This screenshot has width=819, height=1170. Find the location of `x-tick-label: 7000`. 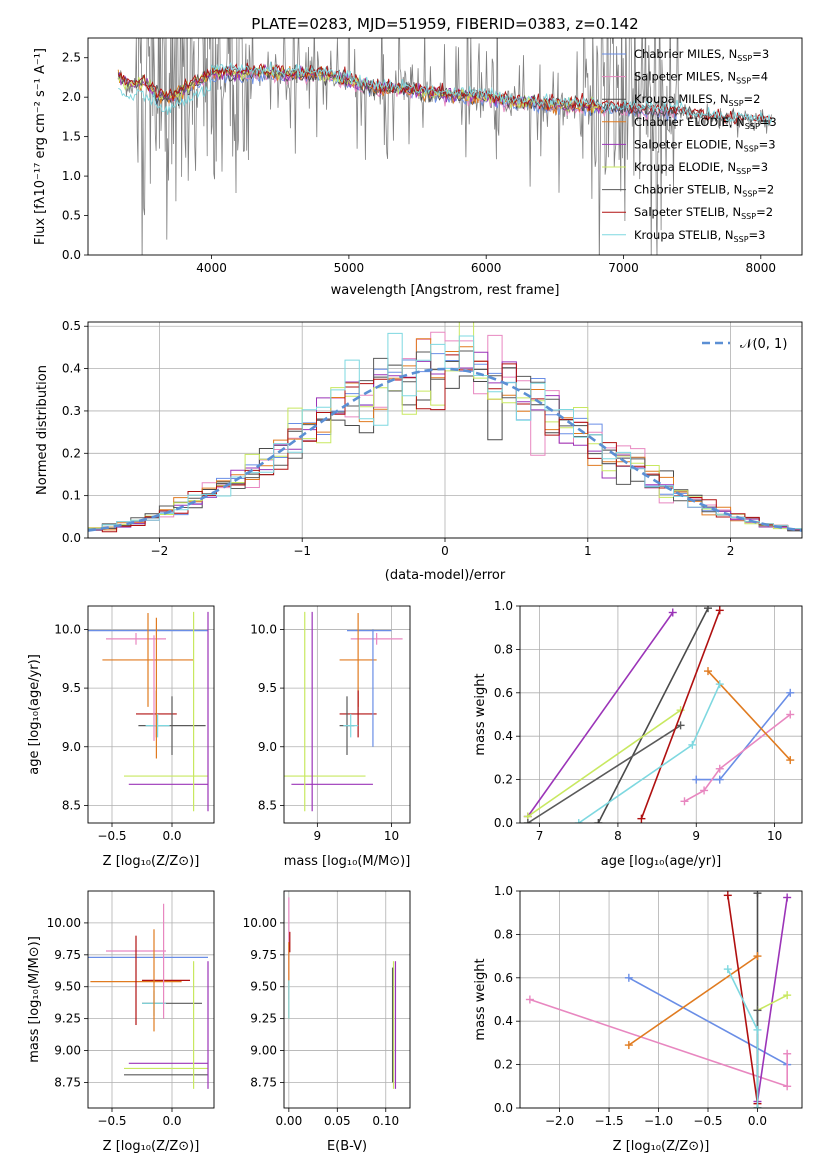

x-tick-label: 7000 is located at coordinates (623, 268).